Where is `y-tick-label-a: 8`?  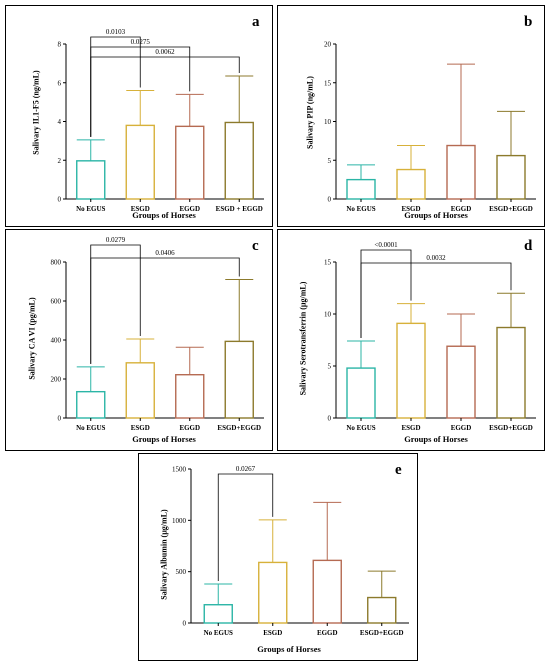 y-tick-label-a: 8 is located at coordinates (60, 45).